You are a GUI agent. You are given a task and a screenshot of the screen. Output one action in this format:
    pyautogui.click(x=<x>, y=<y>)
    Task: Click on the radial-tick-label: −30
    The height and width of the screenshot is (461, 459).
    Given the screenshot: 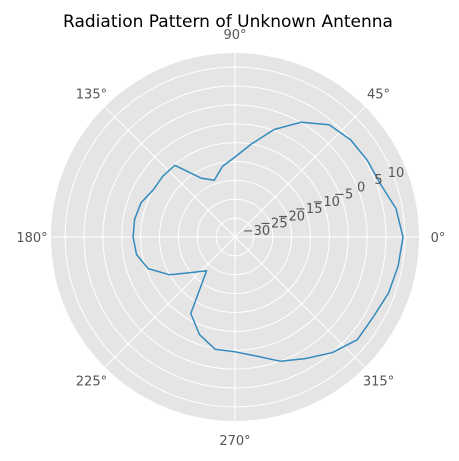 What is the action you would take?
    pyautogui.click(x=256, y=231)
    